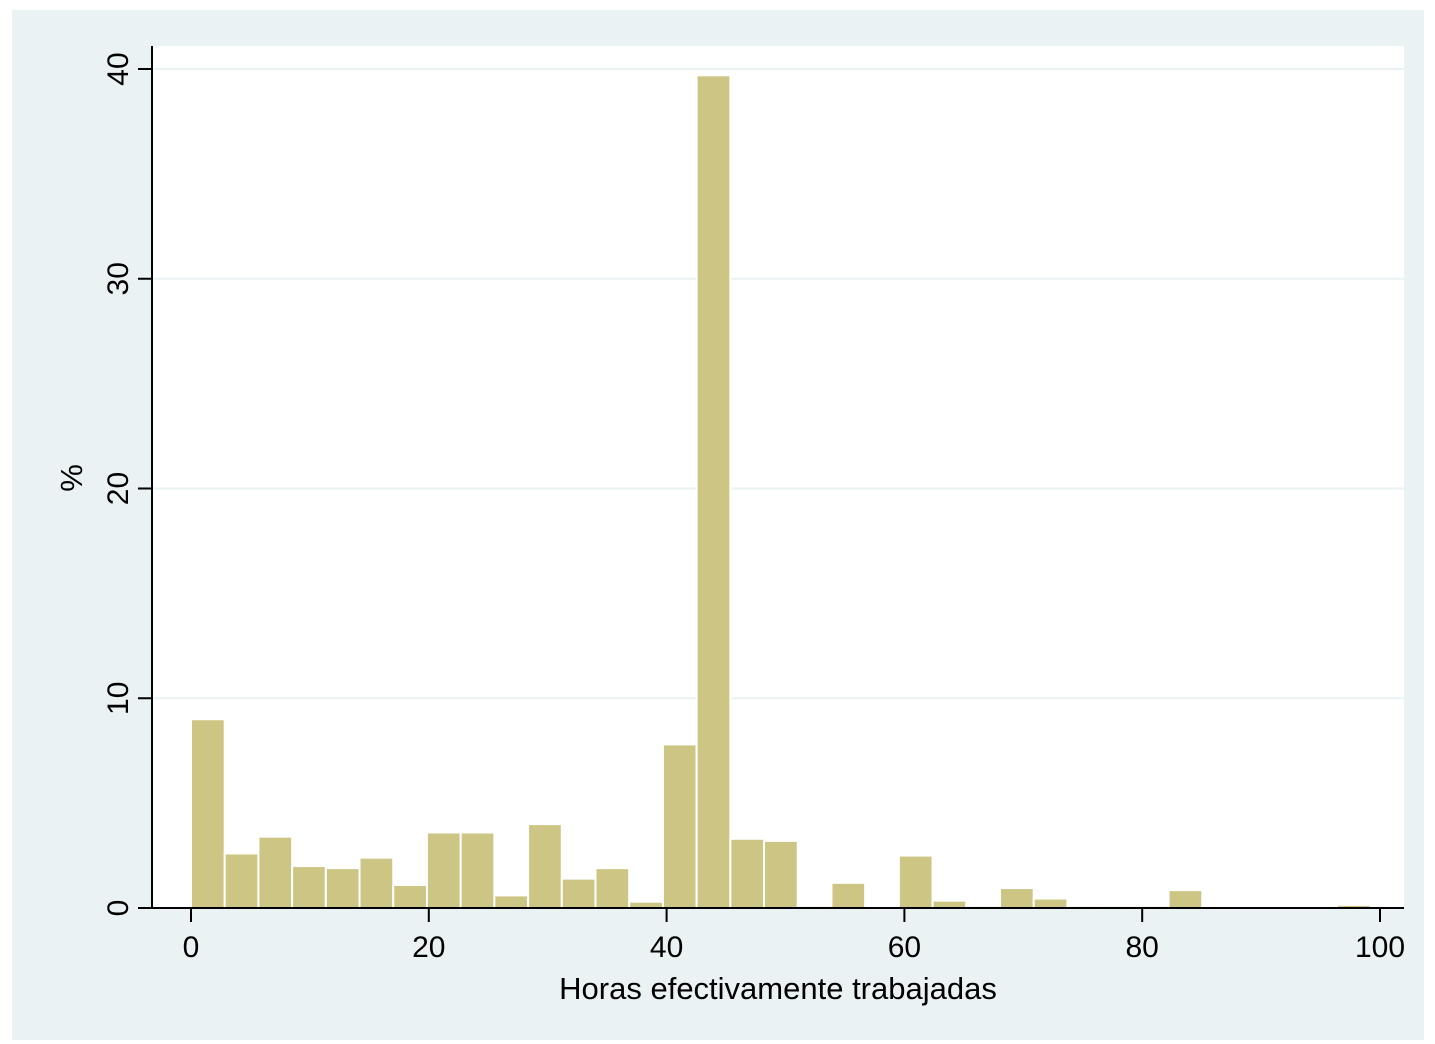 Image resolution: width=1435 pixels, height=1044 pixels. What do you see at coordinates (666, 947) in the screenshot?
I see `x-tick-label-40: 40` at bounding box center [666, 947].